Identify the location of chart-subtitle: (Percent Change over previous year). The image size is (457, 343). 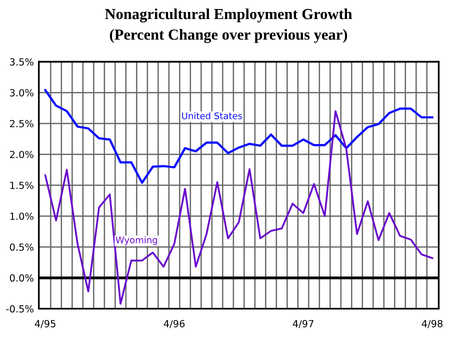
(229, 36).